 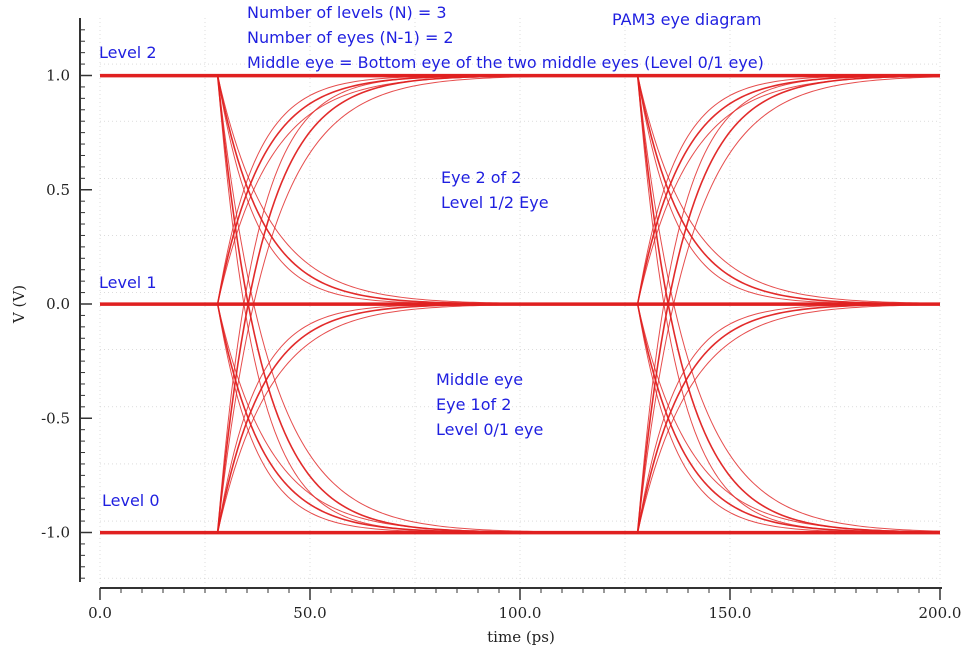 What do you see at coordinates (473, 404) in the screenshot?
I see `lower-eye-line-2: Eye 1of 2` at bounding box center [473, 404].